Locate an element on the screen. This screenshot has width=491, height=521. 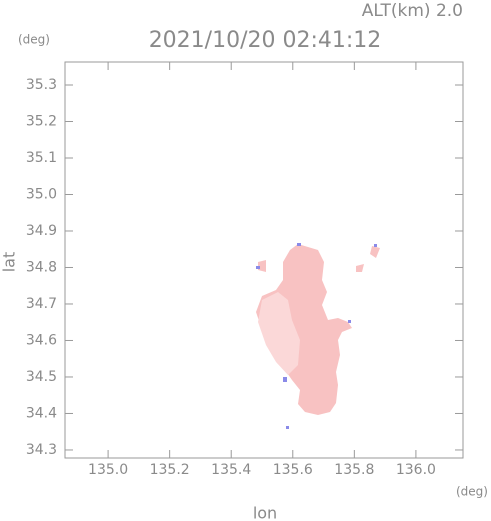
x-tick-label: 135.4 is located at coordinates (231, 470).